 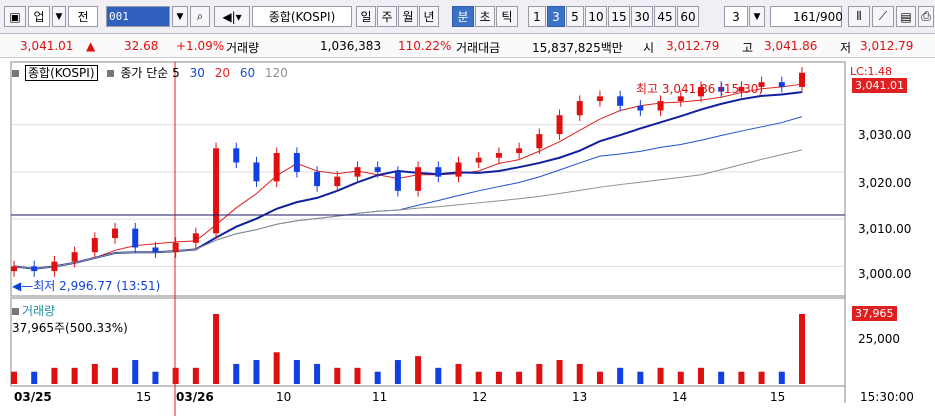 I want to click on index-name-field: 종합(KOSPI), so click(x=302, y=16).